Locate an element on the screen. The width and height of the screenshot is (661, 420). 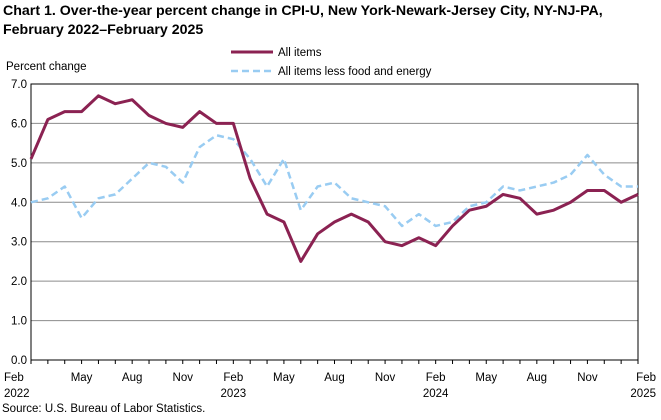
legend-label-core-items: All items less food and energy is located at coordinates (355, 72).